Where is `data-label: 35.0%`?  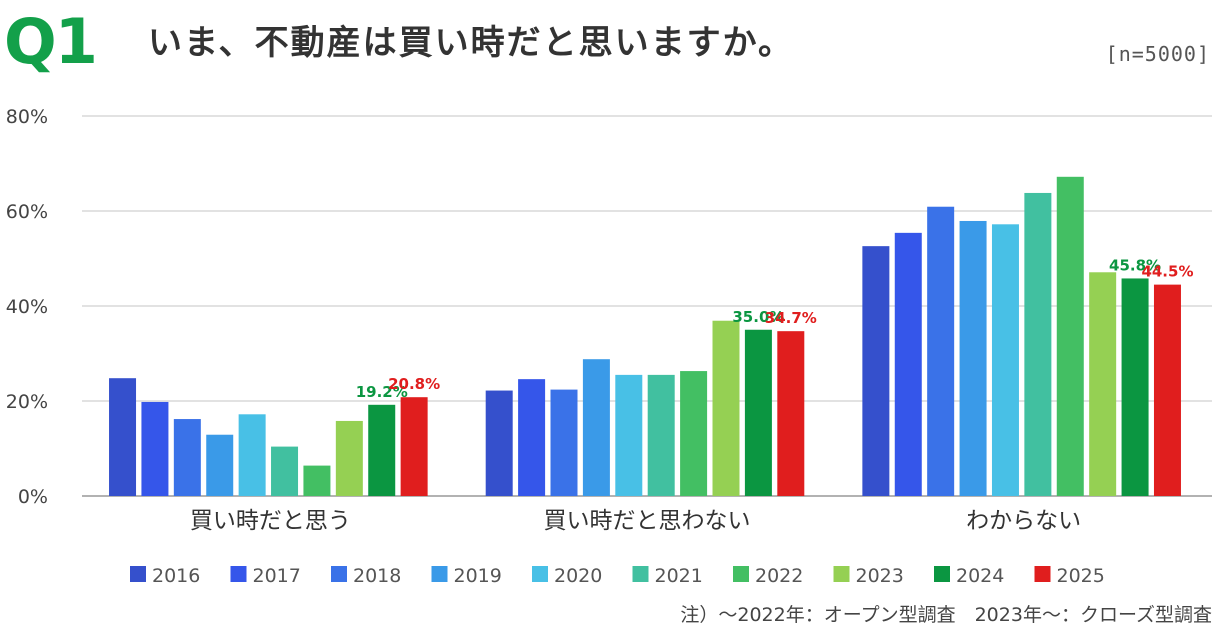
data-label: 35.0% is located at coordinates (758, 317).